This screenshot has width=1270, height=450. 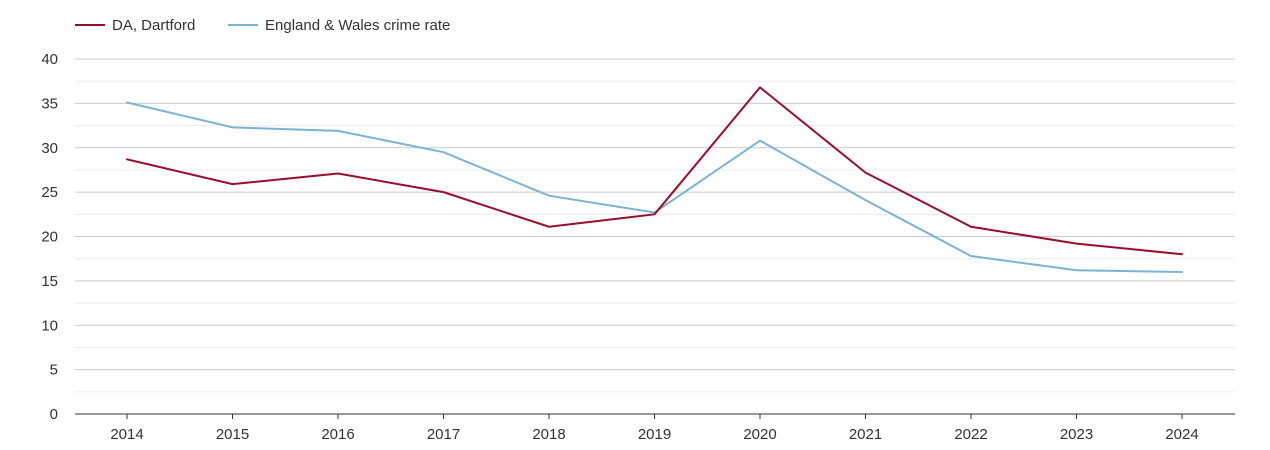 I want to click on x-tick-label: 2018, so click(x=548, y=434).